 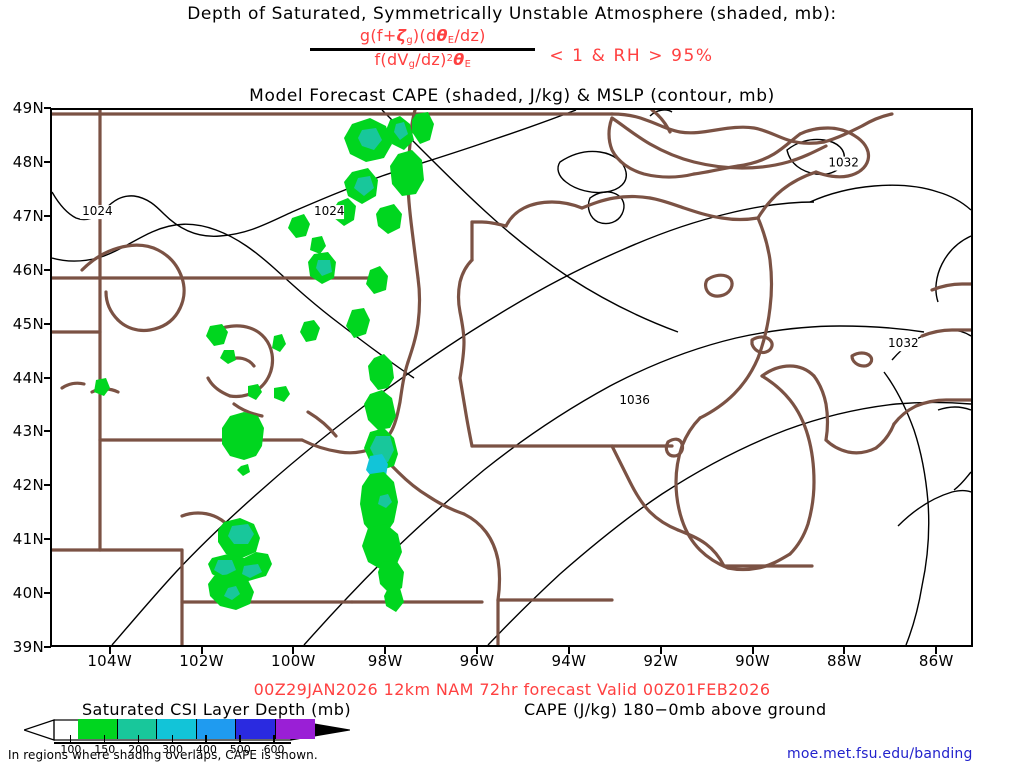 I want to click on border-nub, so click(x=661, y=122).